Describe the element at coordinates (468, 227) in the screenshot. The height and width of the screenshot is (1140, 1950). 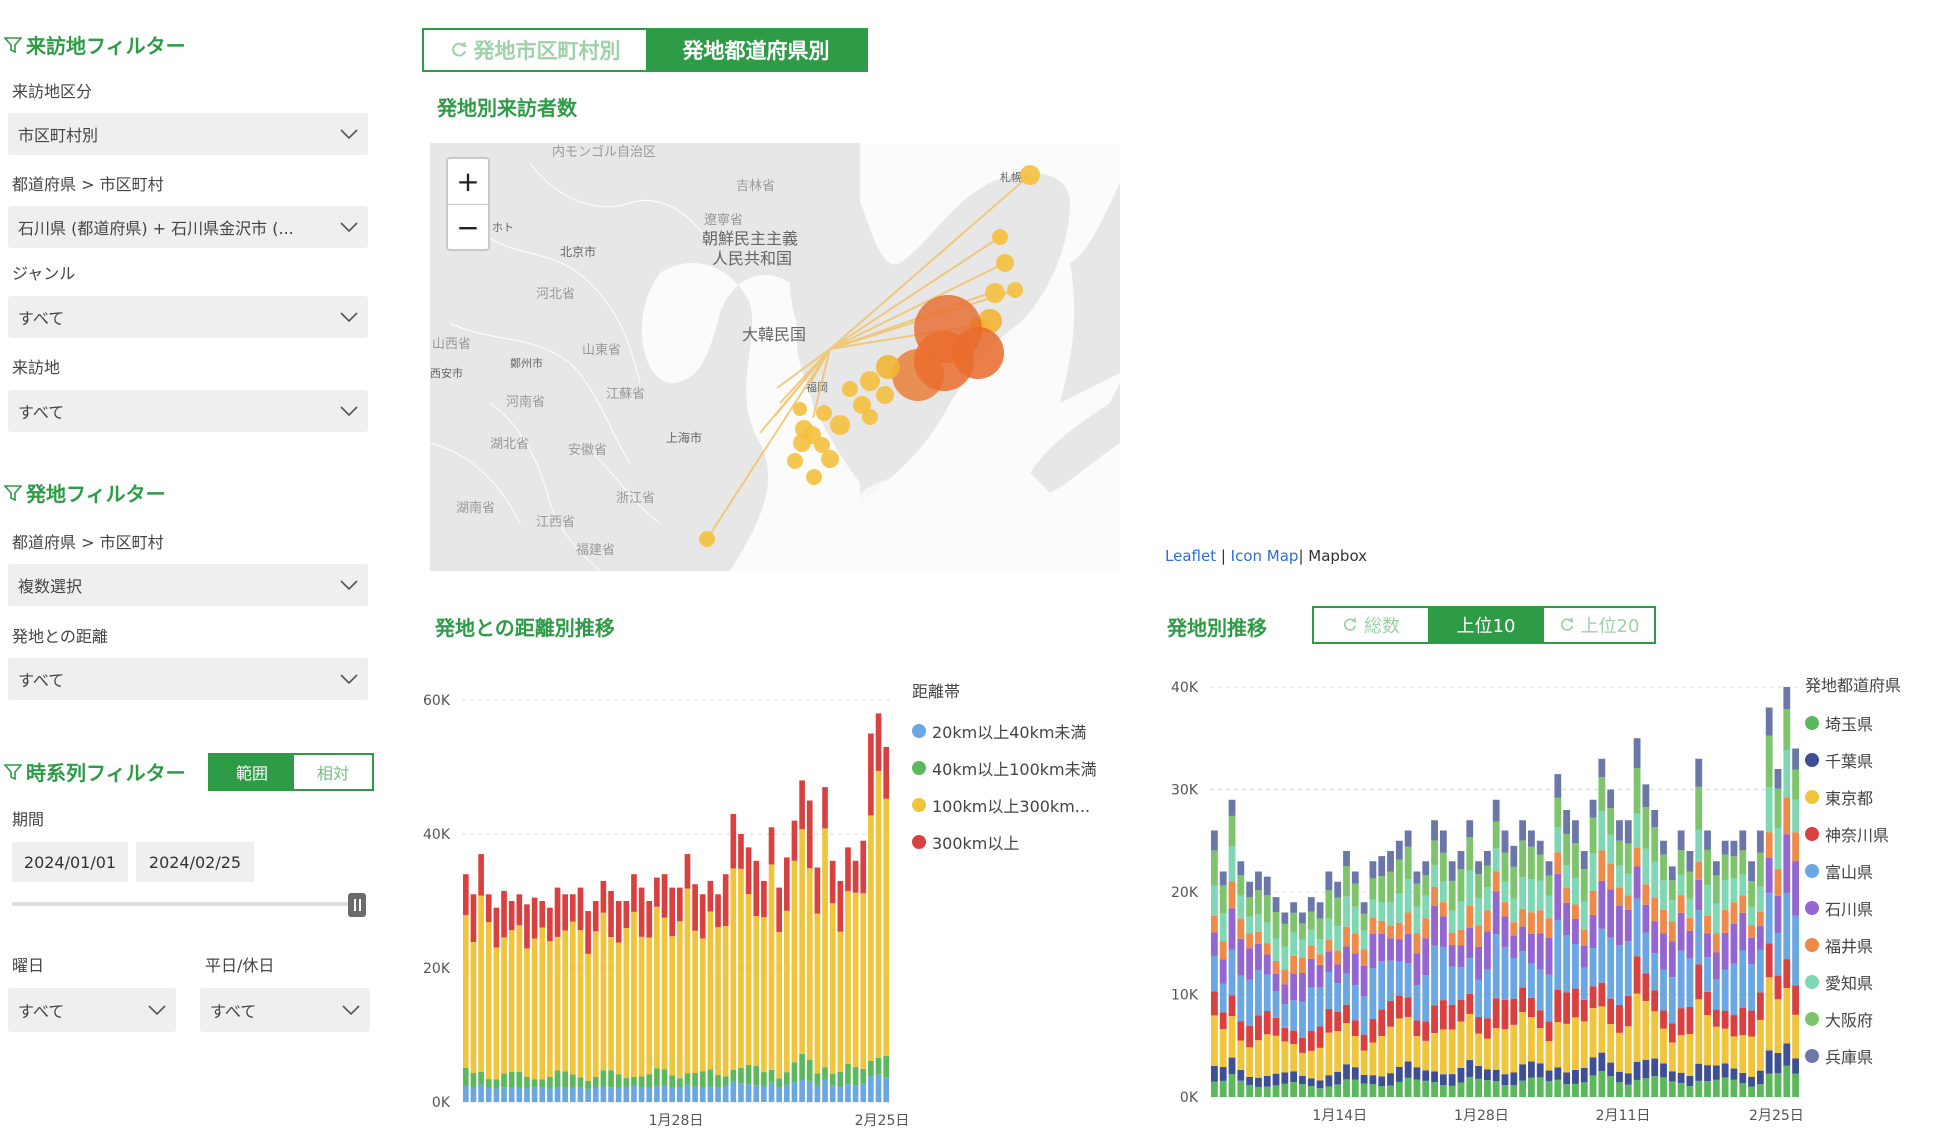
I see `zoom-out-button: −` at that location.